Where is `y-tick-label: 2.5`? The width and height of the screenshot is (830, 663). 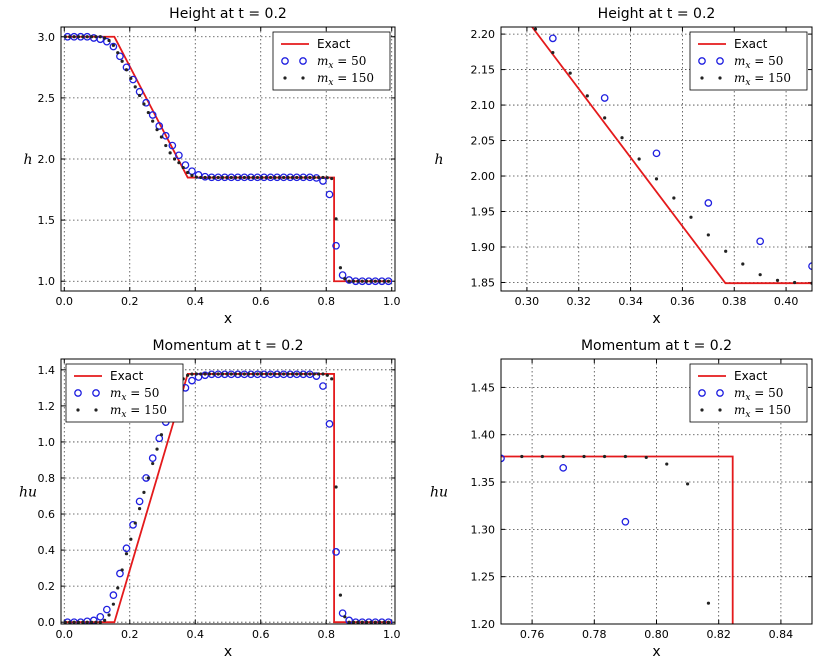
y-tick-label: 2.5 is located at coordinates (47, 98).